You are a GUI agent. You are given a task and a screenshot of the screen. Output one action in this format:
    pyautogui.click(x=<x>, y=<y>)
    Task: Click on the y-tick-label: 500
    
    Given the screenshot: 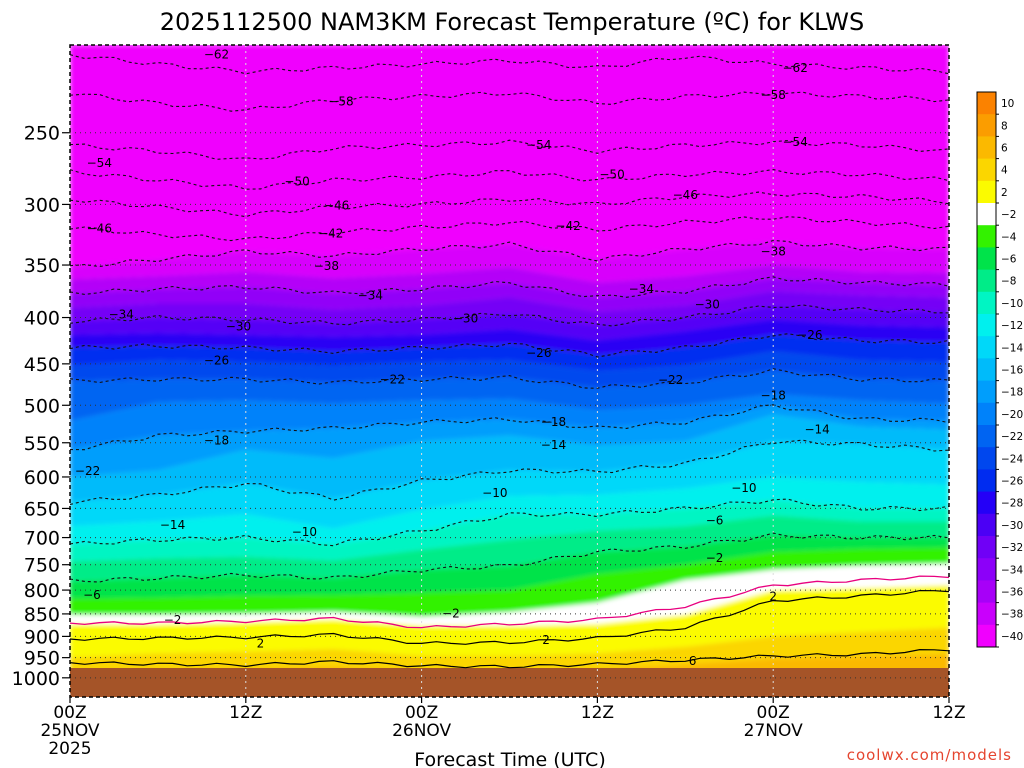 What is the action you would take?
    pyautogui.click(x=42, y=406)
    